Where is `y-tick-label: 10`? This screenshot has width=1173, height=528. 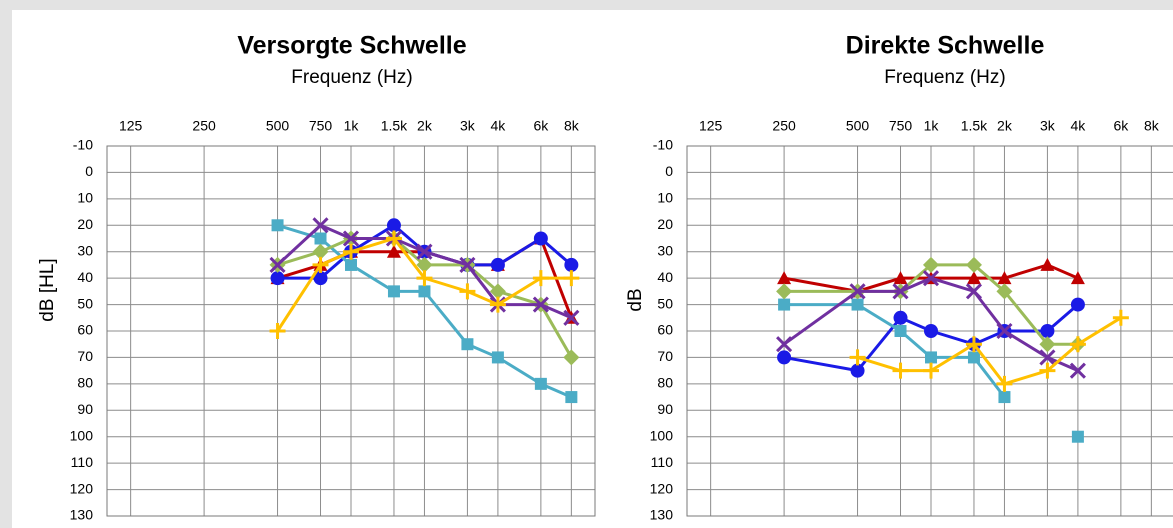
y-tick-label: 10 is located at coordinates (665, 198).